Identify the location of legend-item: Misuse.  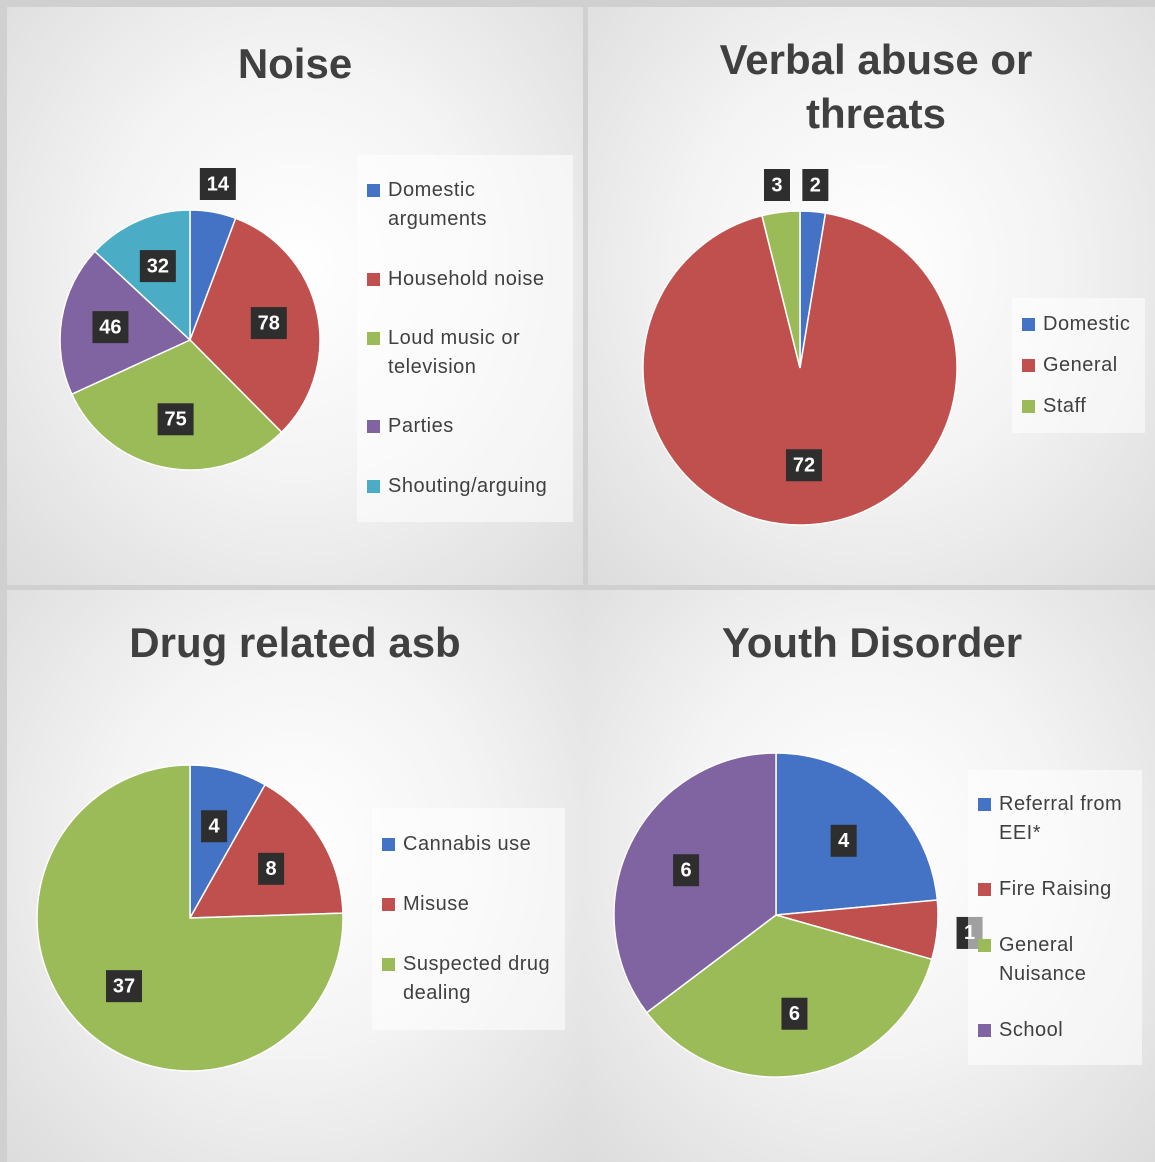
(468, 904).